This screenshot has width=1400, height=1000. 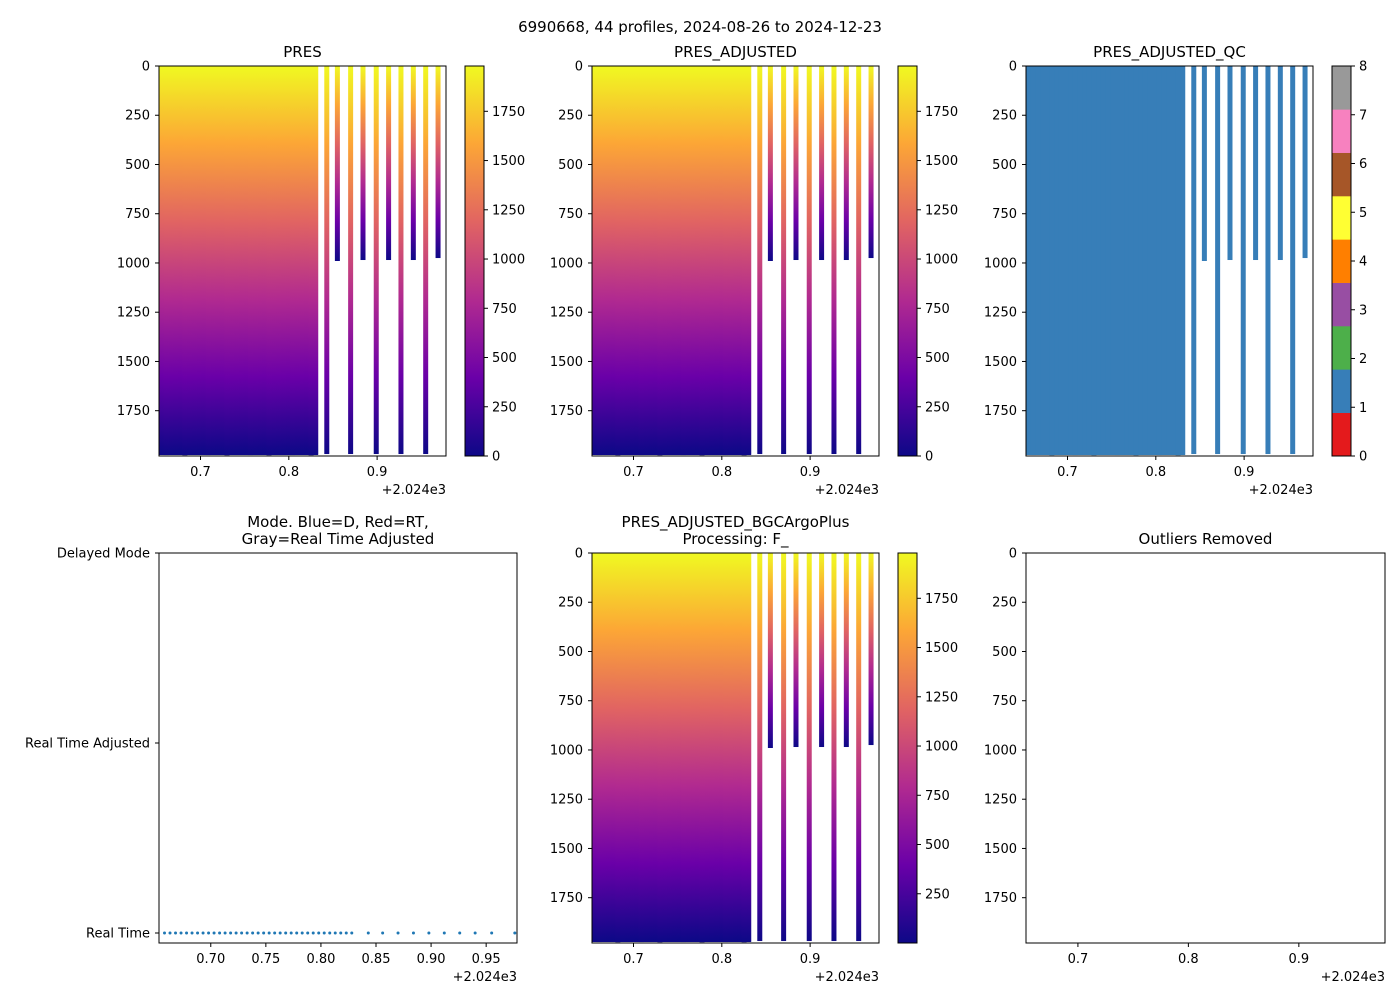 What do you see at coordinates (210, 959) in the screenshot?
I see `x-tick-label: 0.70` at bounding box center [210, 959].